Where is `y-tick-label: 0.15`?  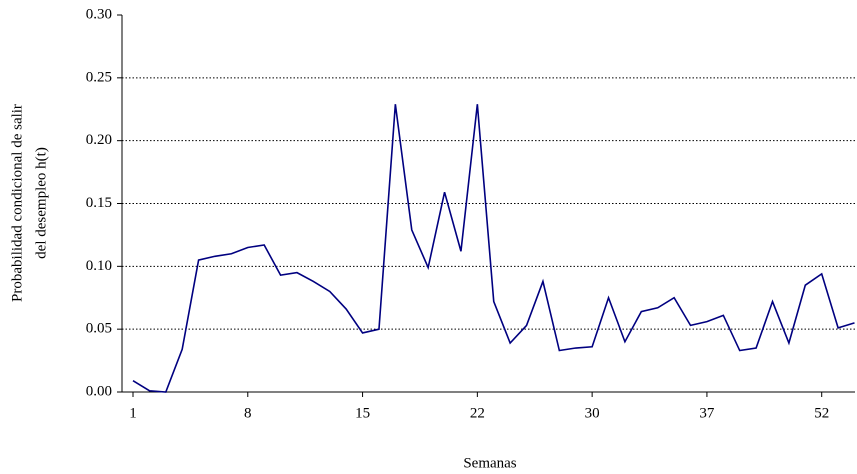
y-tick-label: 0.15 is located at coordinates (99, 203).